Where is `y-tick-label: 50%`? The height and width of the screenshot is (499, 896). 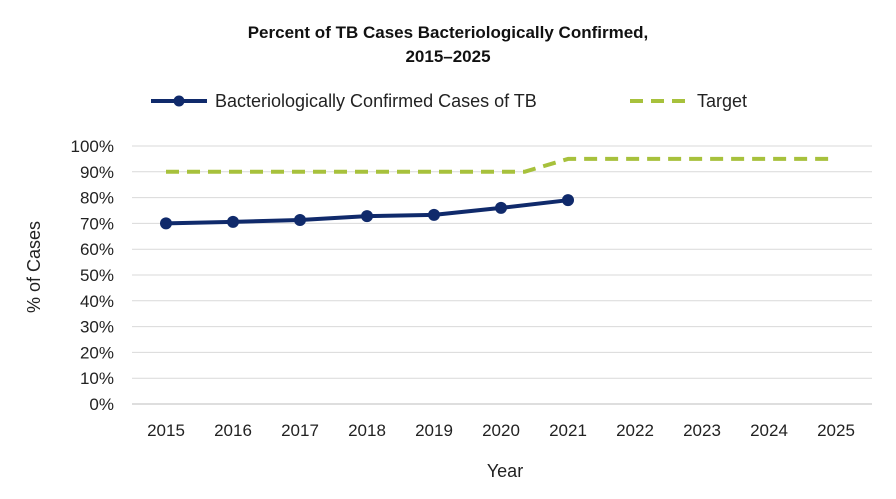 y-tick-label: 50% is located at coordinates (97, 275).